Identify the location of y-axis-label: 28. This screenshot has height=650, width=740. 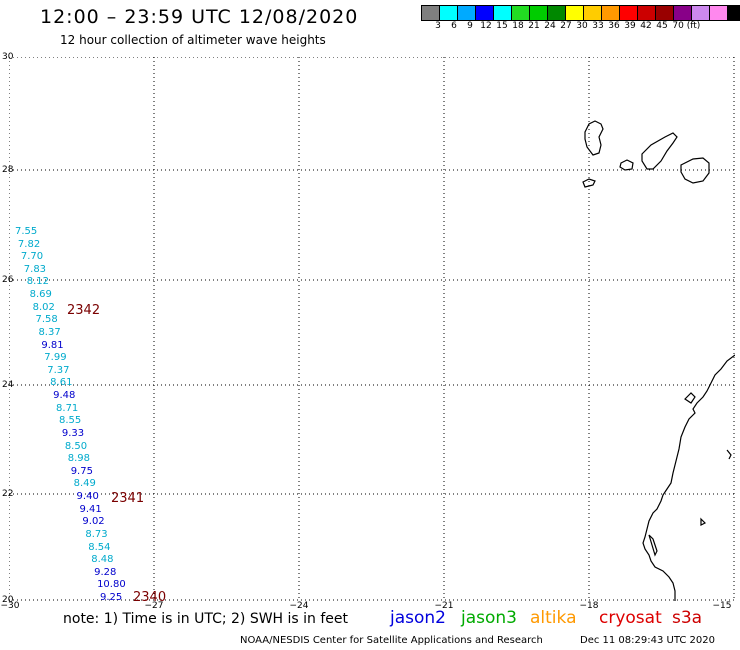
(8, 170).